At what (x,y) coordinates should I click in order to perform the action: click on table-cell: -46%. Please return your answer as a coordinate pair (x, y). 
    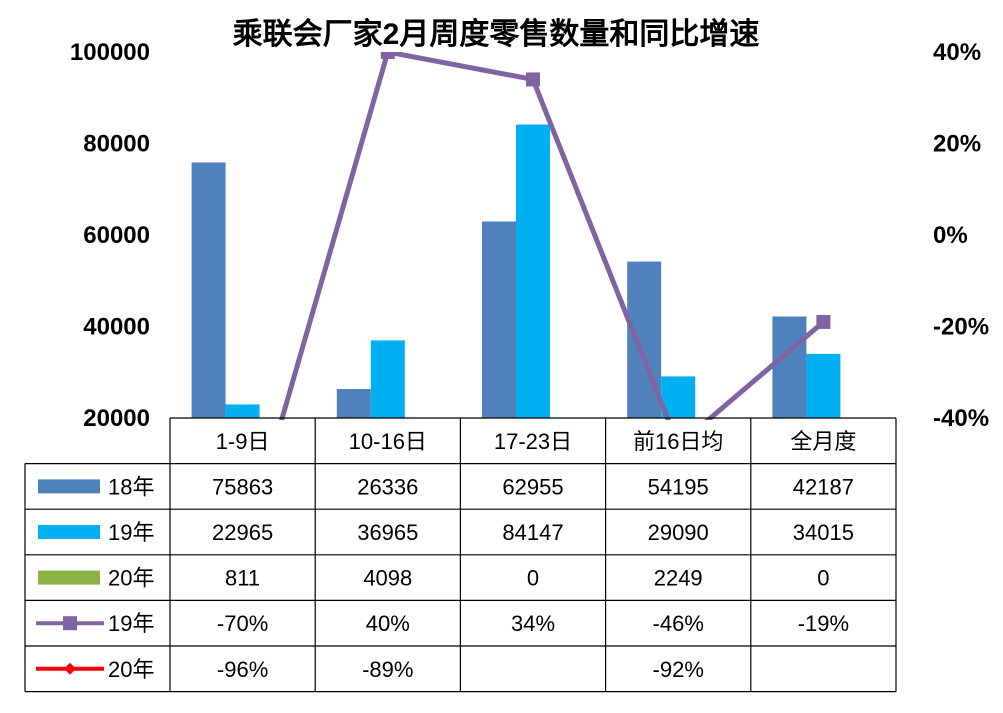
    Looking at the image, I should click on (678, 623).